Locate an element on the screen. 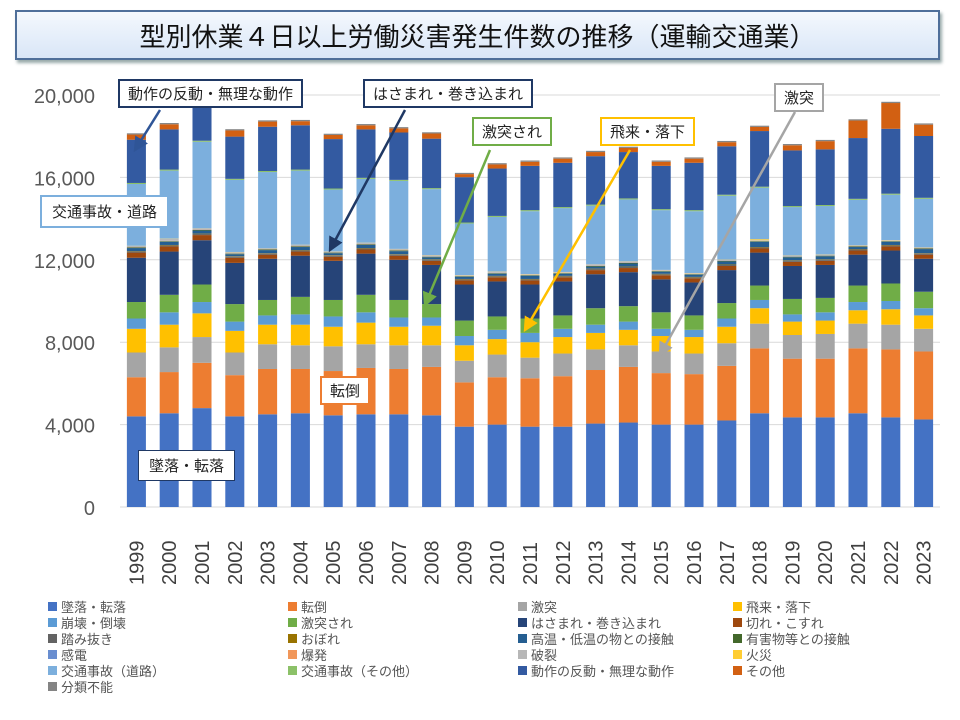 This screenshot has height=720, width=960. x-tick-label: 2004 is located at coordinates (301, 563).